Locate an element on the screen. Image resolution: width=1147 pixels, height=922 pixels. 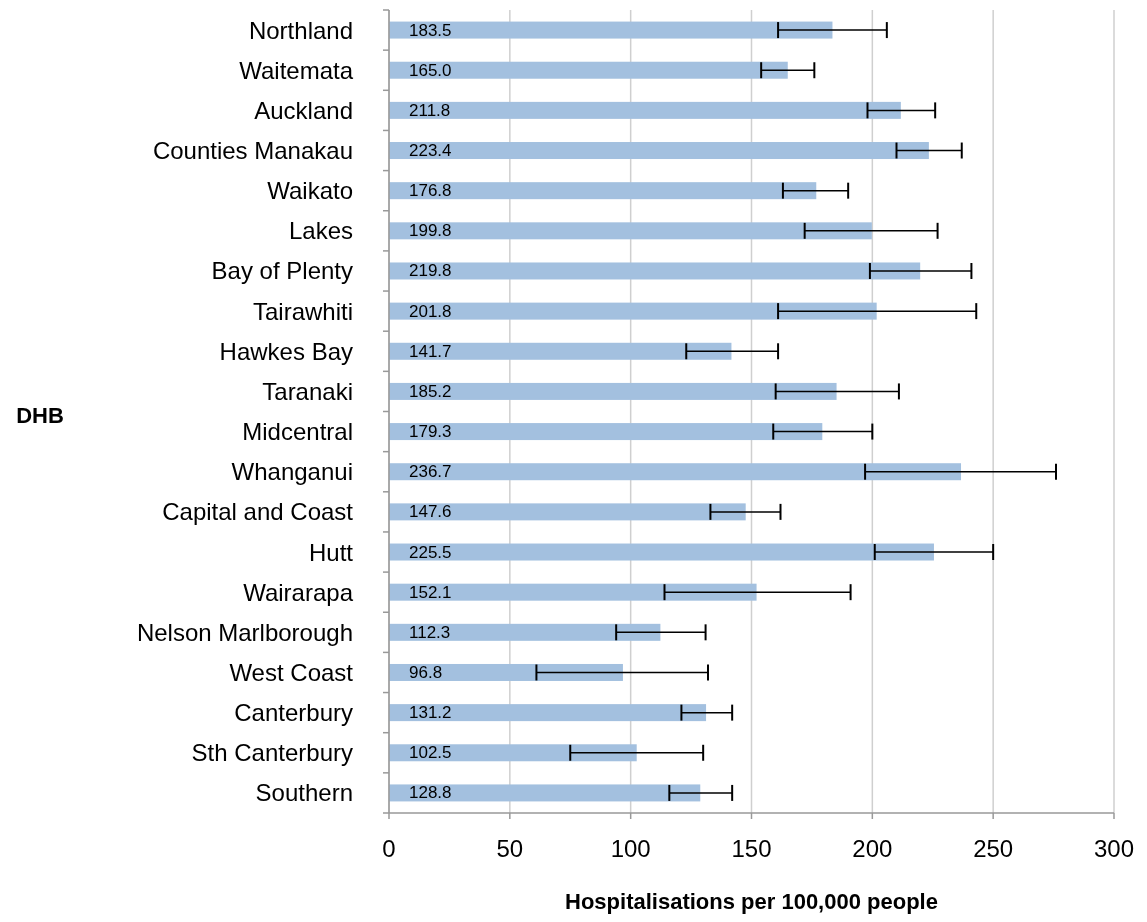
y-tick-label: Counties Manakau is located at coordinates (252, 151).